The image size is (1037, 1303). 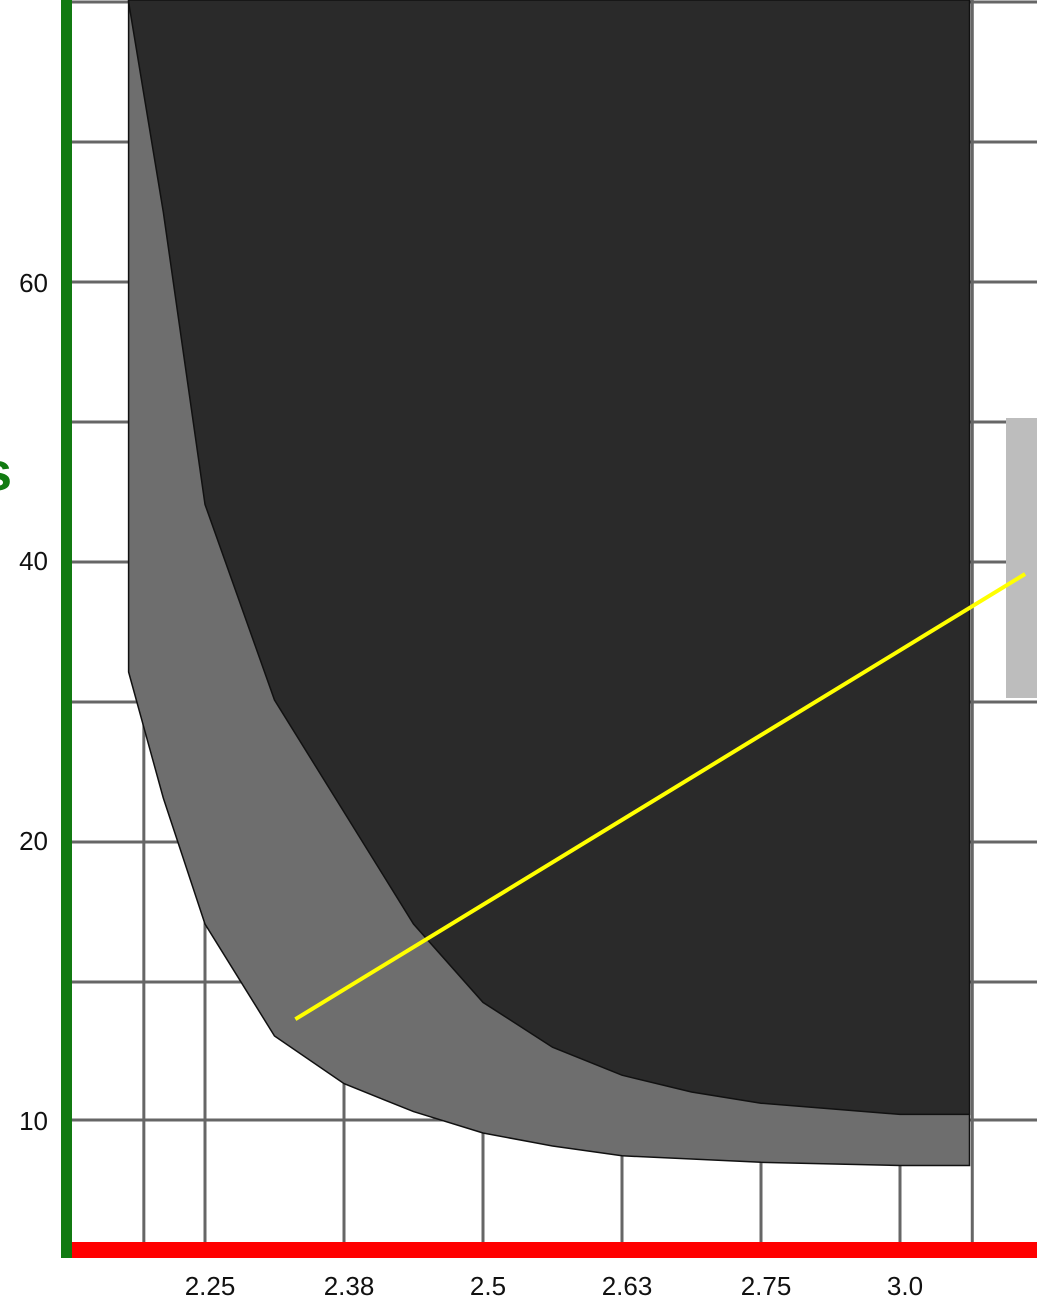 I want to click on x-tick-label: 2.75, so click(x=766, y=1286).